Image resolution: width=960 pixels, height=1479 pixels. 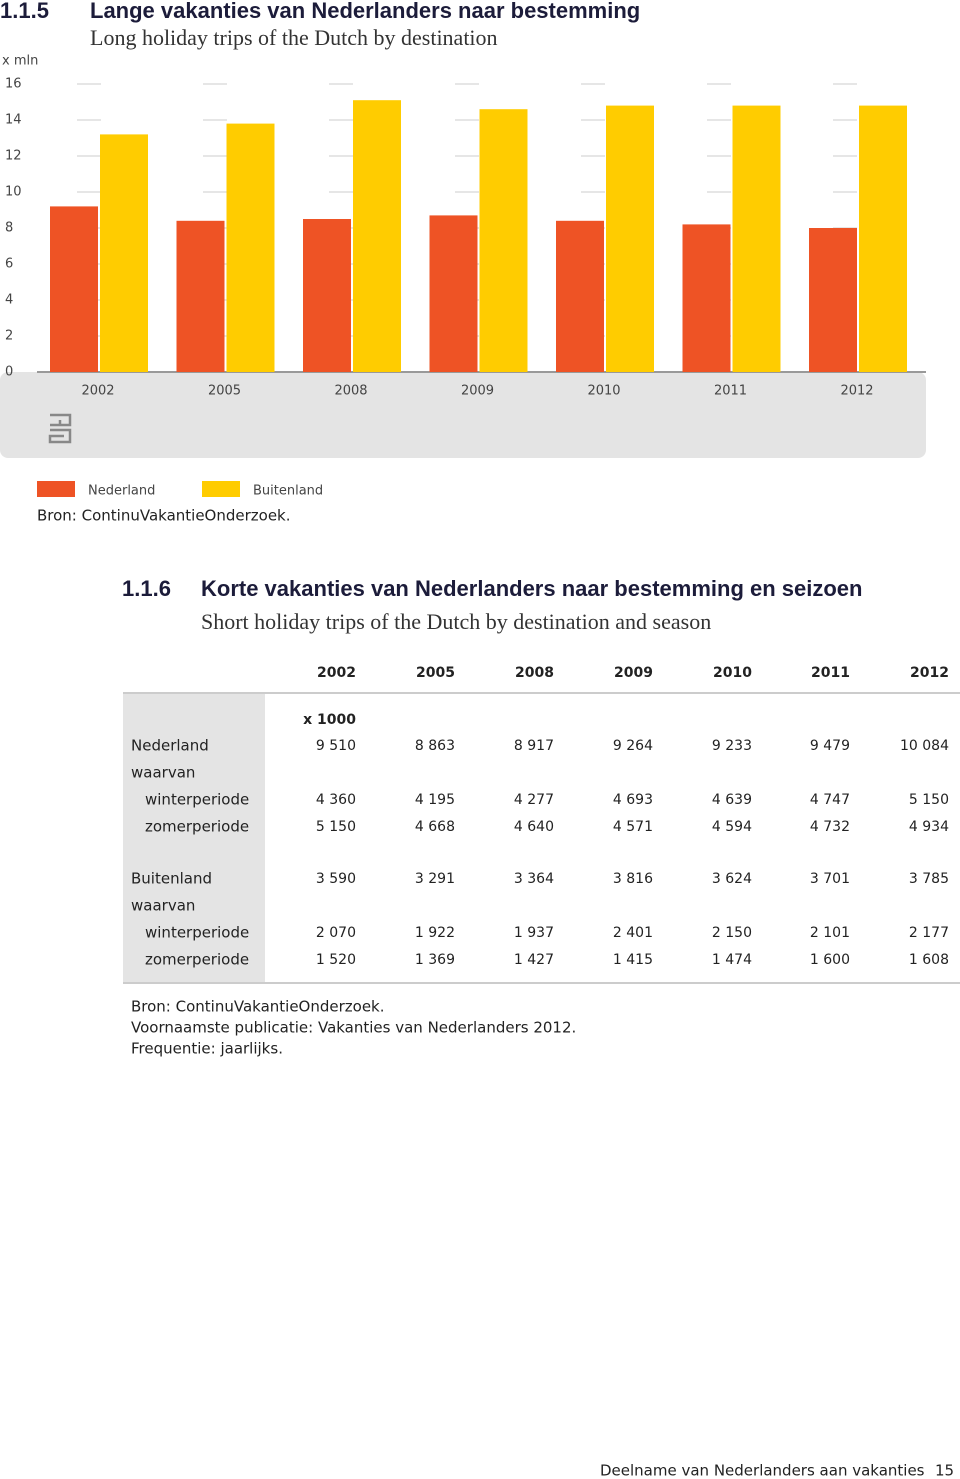 I want to click on column-header: 2009, so click(x=633, y=673).